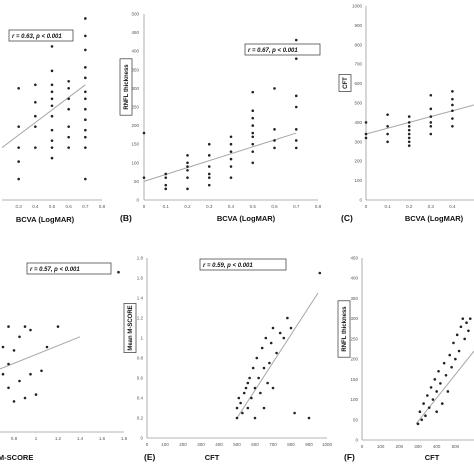  Describe the element at coordinates (452, 206) in the screenshot. I see `x-tick-label: 0.4` at that location.